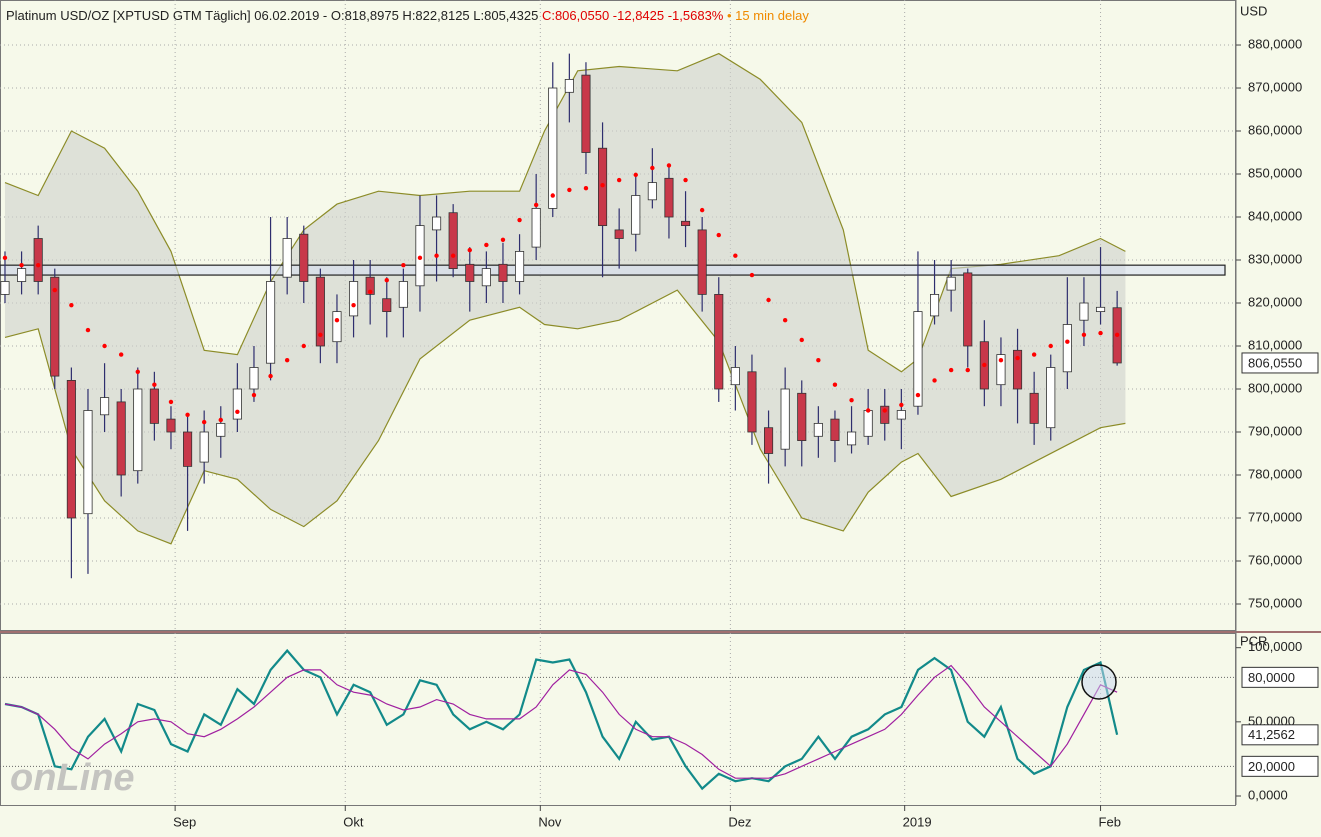  Describe the element at coordinates (1271, 766) in the screenshot. I see `value-badge-label: 20,0000` at that location.